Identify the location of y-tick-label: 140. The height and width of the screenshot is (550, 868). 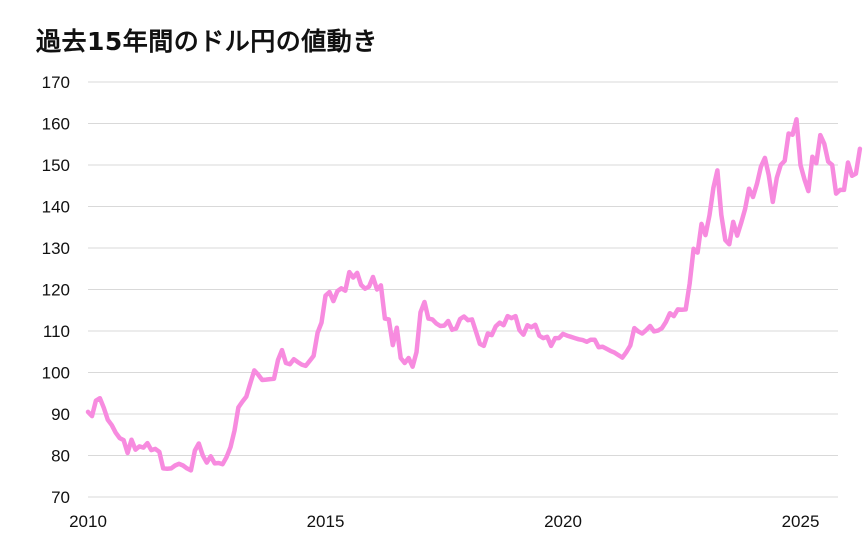
(56, 207).